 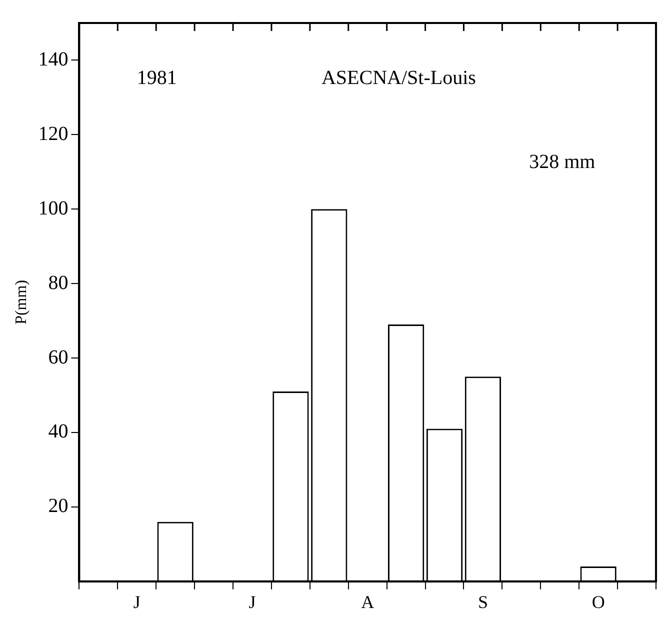 I want to click on x-tick-label: O, so click(x=598, y=602).